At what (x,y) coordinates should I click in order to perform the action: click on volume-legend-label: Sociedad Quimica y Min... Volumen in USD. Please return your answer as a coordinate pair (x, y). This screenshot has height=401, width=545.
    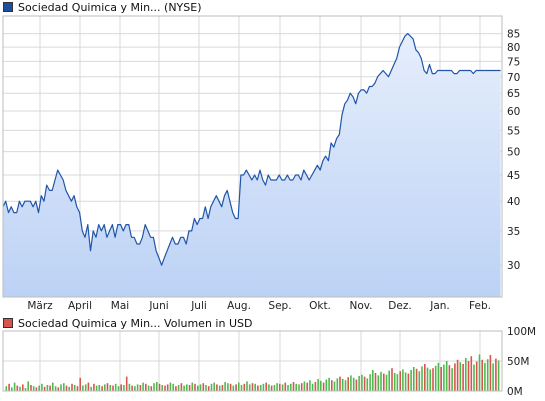
    Looking at the image, I should click on (135, 323).